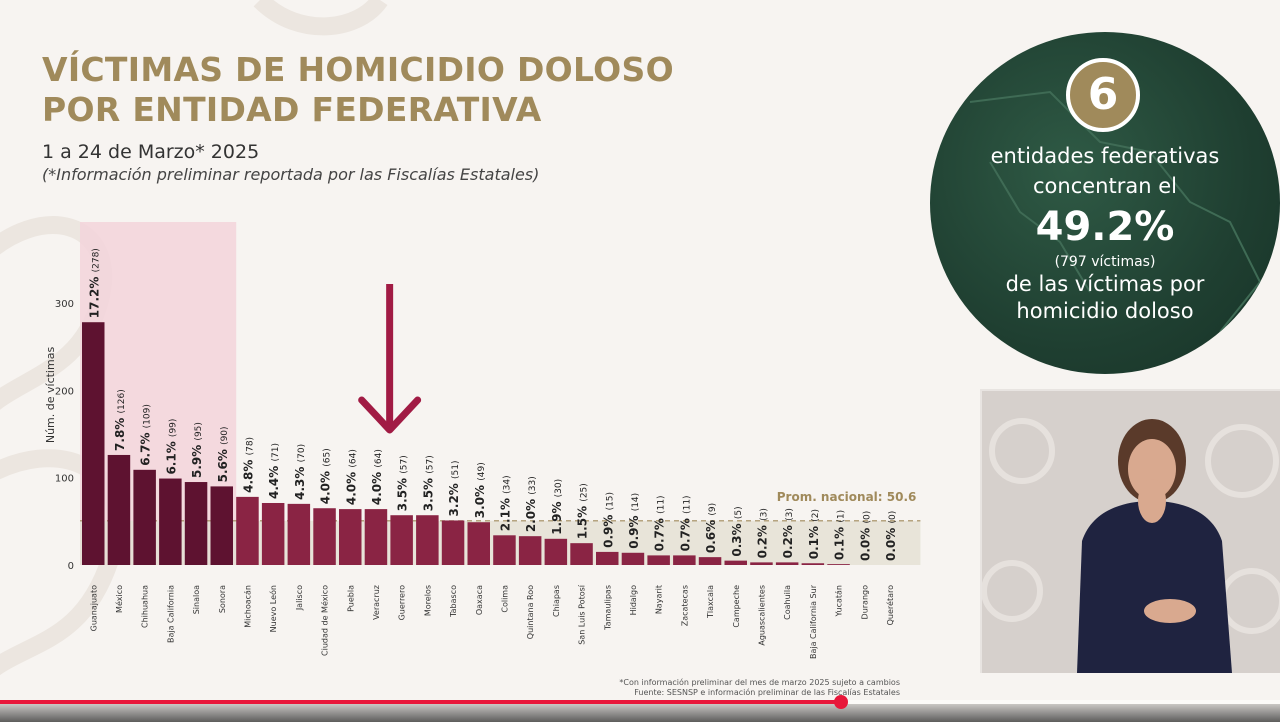  Describe the element at coordinates (273, 608) in the screenshot. I see `category-label: Nuevo León` at that location.